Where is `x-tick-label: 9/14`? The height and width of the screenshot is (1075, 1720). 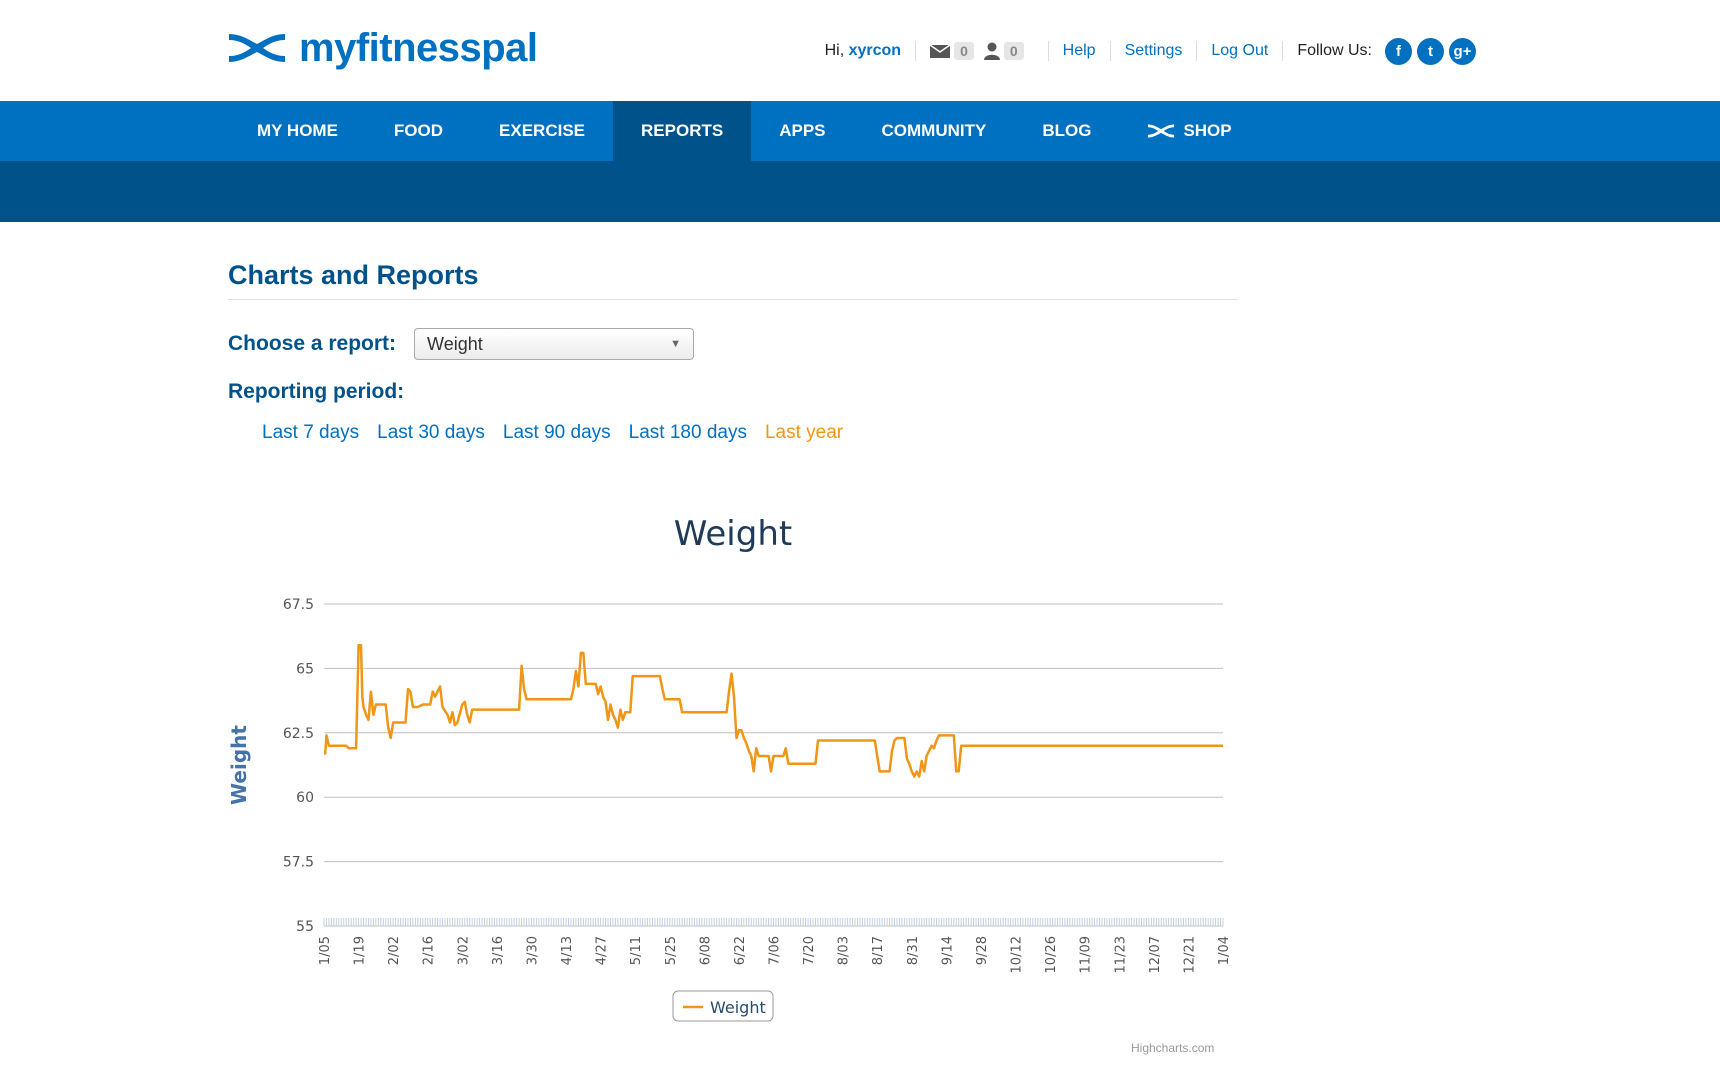
x-tick-label: 9/14 is located at coordinates (947, 950).